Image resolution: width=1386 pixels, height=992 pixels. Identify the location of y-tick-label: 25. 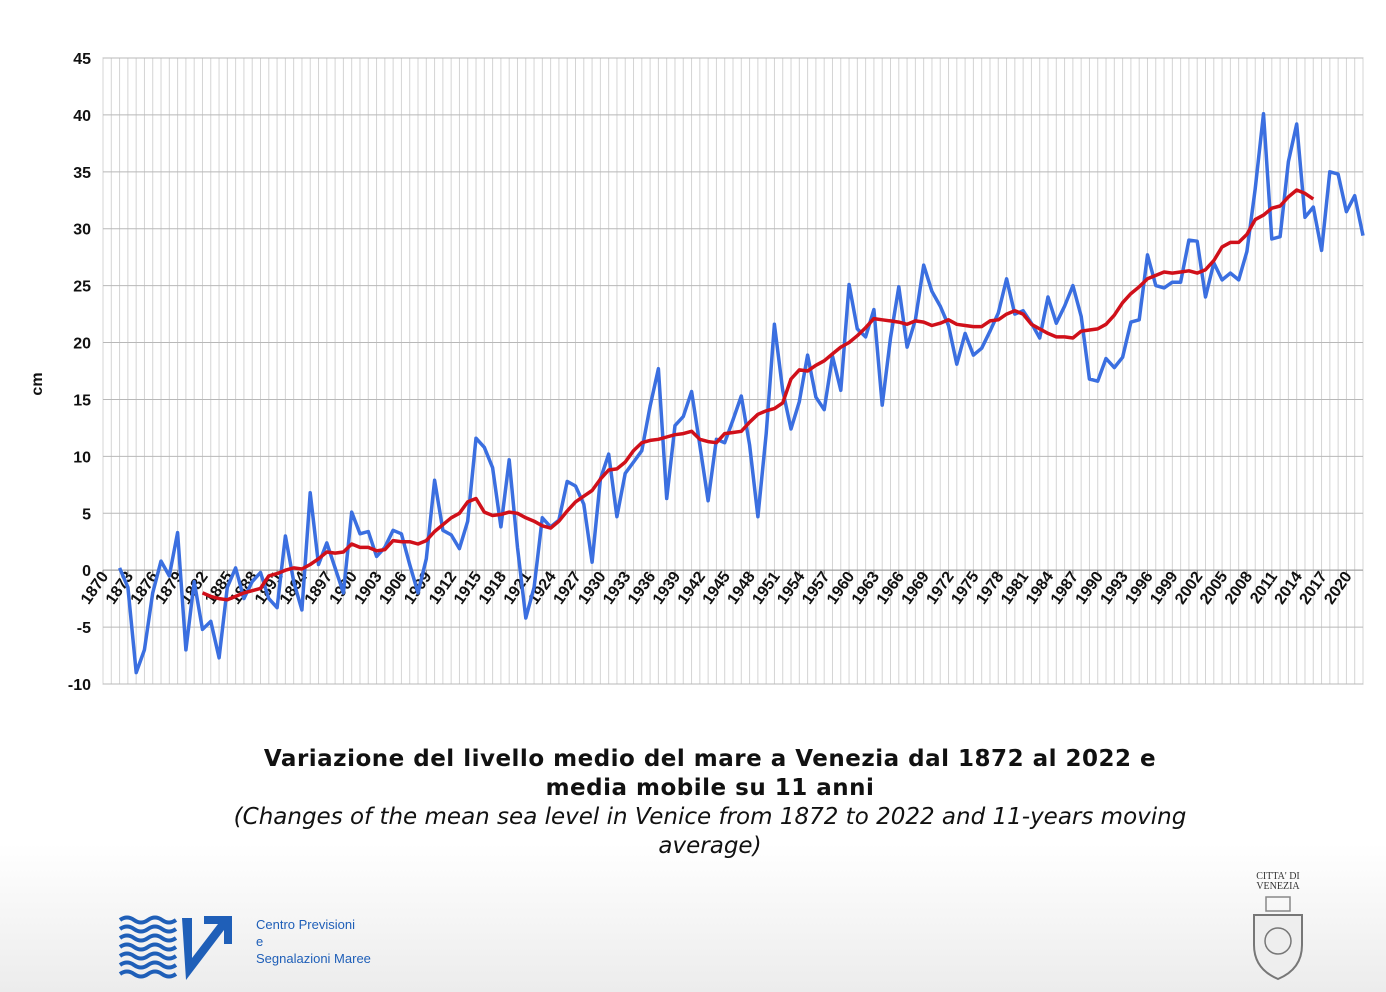
(82, 287).